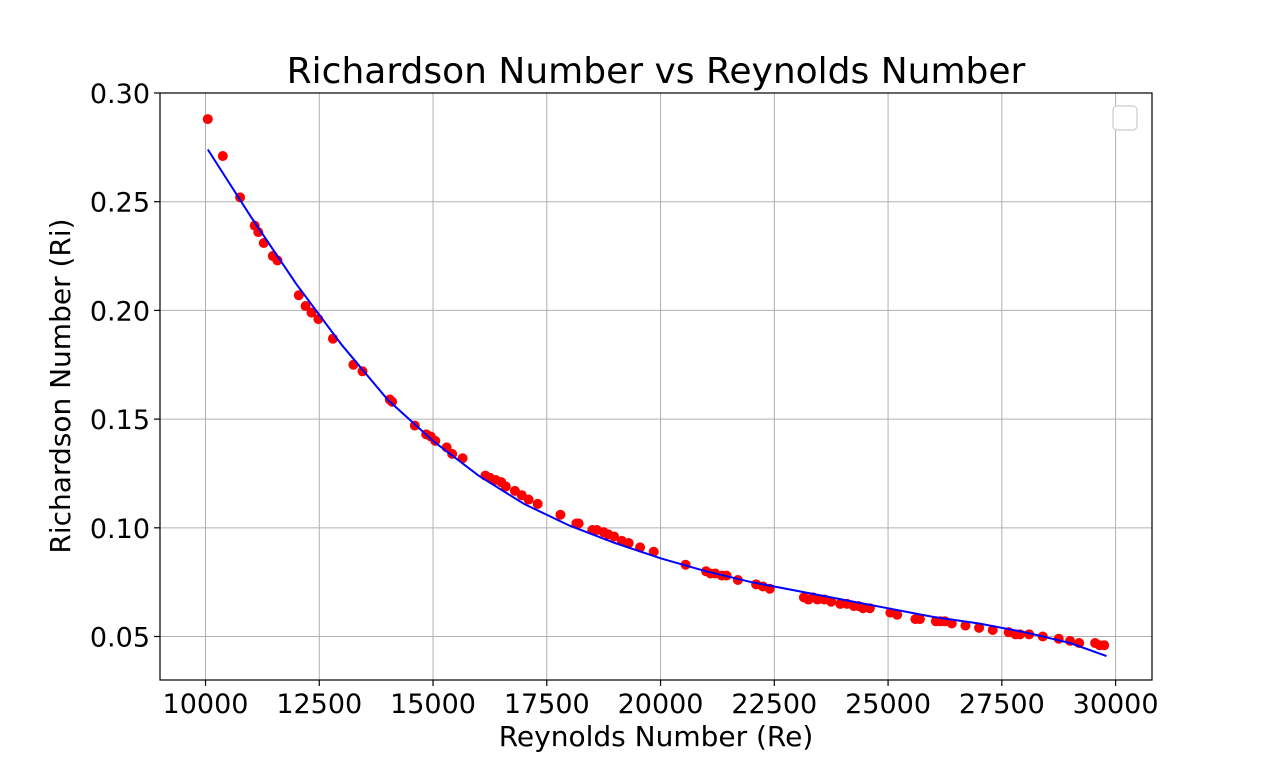 The height and width of the screenshot is (764, 1280). I want to click on x-tick-label: 20000, so click(661, 704).